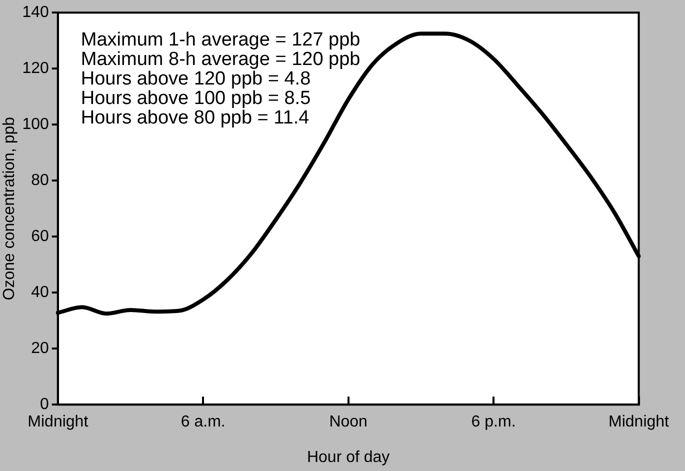 Image resolution: width=685 pixels, height=471 pixels. I want to click on annotation: Maximum 8-h average = 120 ppb, so click(220, 59).